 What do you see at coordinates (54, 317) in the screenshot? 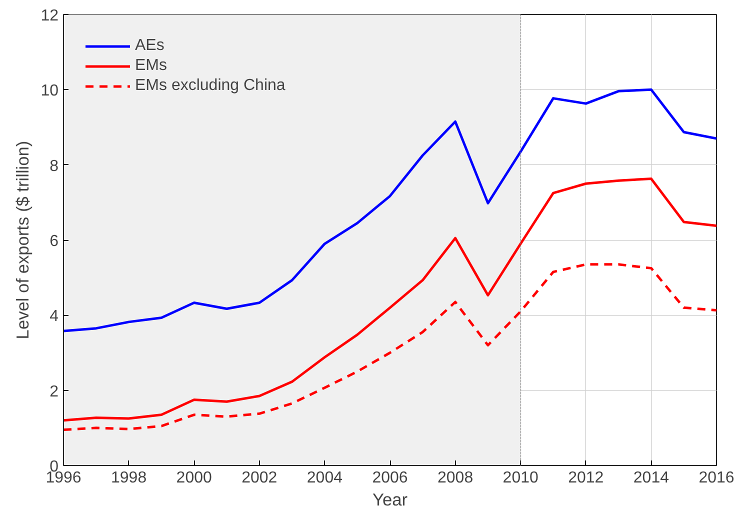
I see `y-tick-label: 4` at bounding box center [54, 317].